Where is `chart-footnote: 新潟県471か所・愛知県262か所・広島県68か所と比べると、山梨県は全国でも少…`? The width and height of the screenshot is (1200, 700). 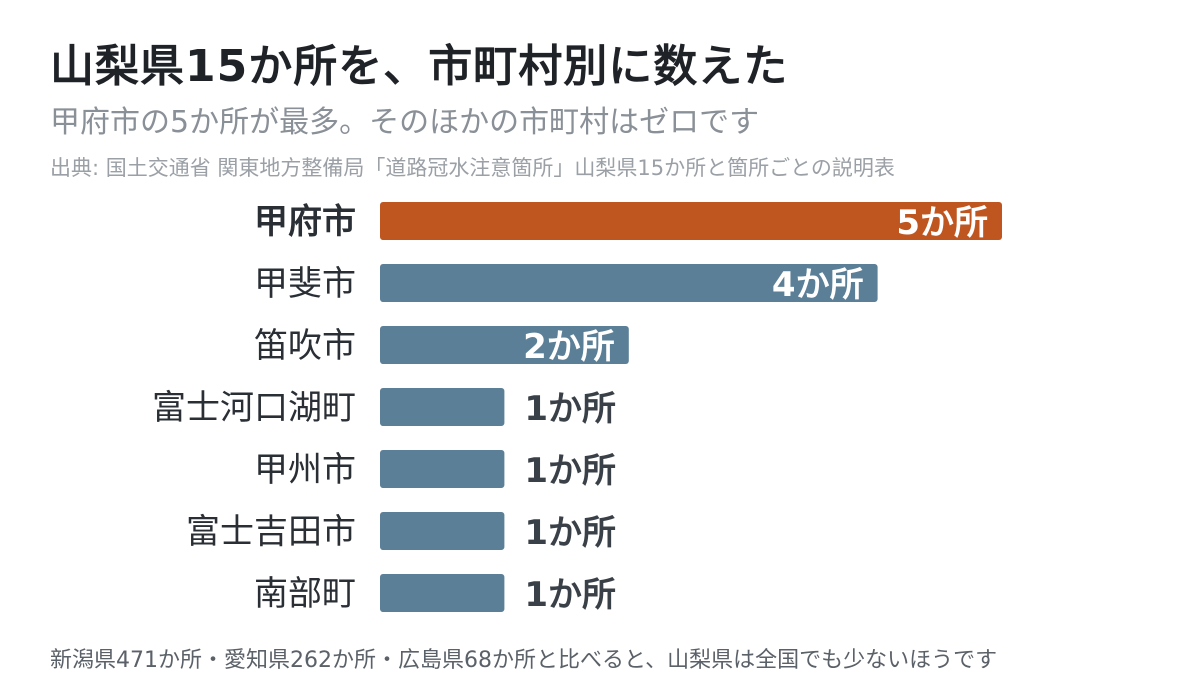
chart-footnote: 新潟県471か所・愛知県262か所・広島県68か所と比べると、山梨県は全国でも少… is located at coordinates (524, 660).